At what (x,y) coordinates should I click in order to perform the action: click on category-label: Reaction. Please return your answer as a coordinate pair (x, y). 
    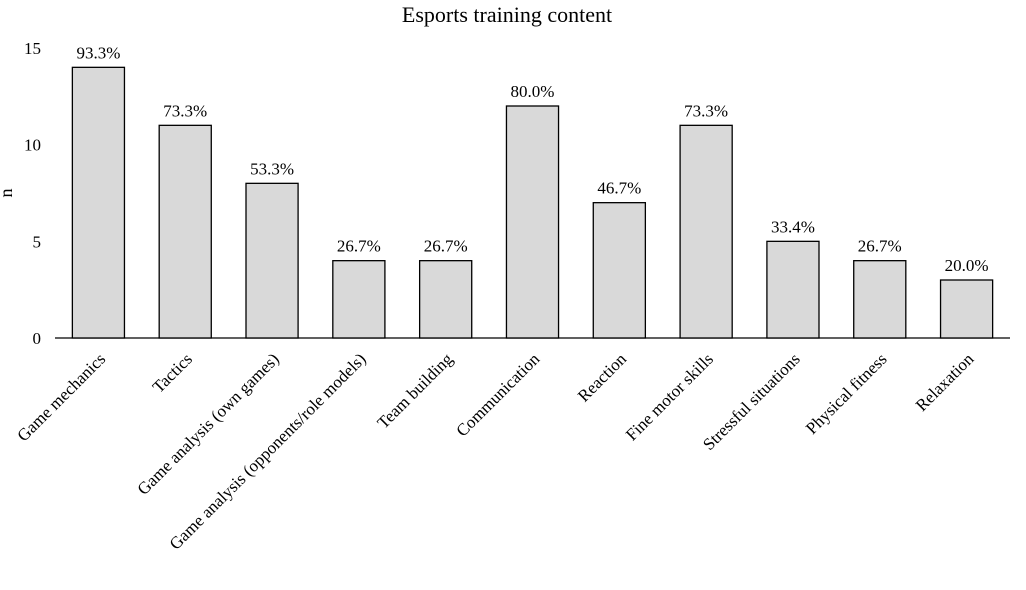
    Looking at the image, I should click on (602, 377).